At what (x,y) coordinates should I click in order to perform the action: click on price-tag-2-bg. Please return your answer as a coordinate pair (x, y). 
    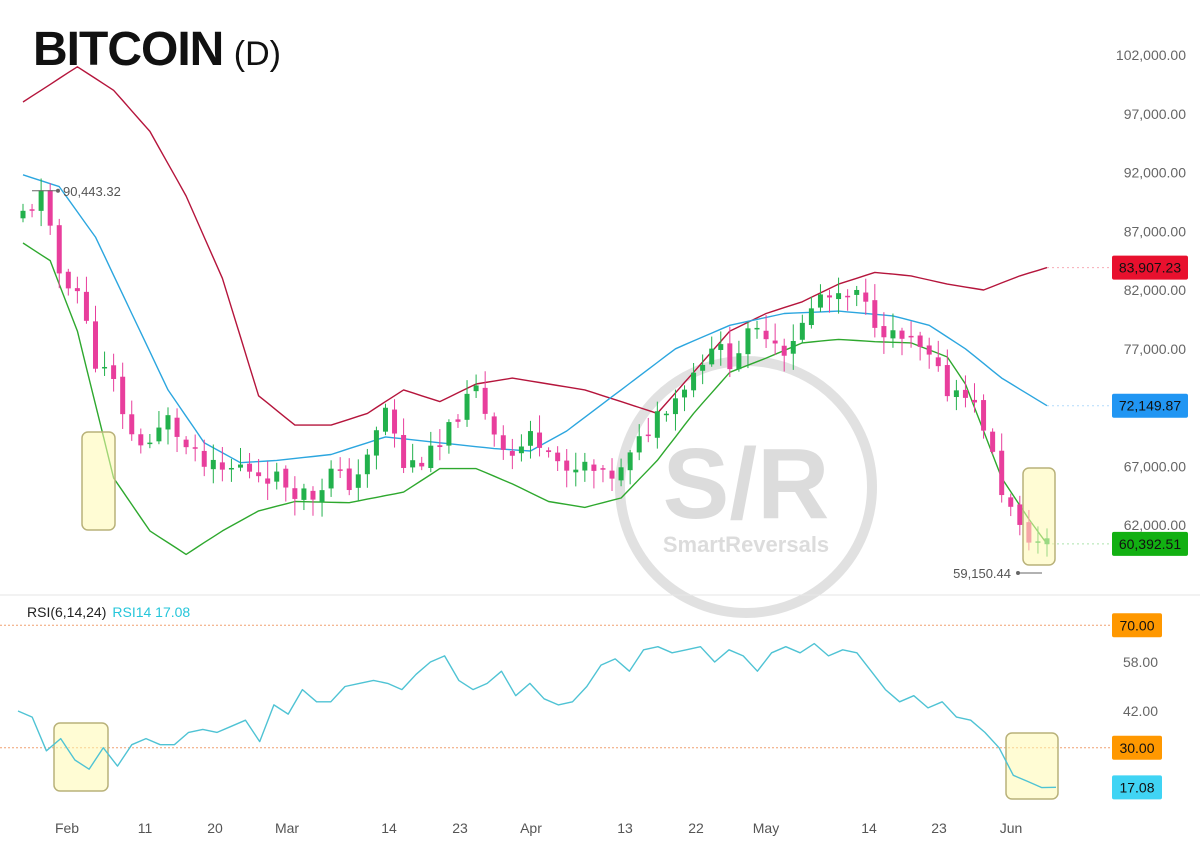
    Looking at the image, I should click on (1150, 543).